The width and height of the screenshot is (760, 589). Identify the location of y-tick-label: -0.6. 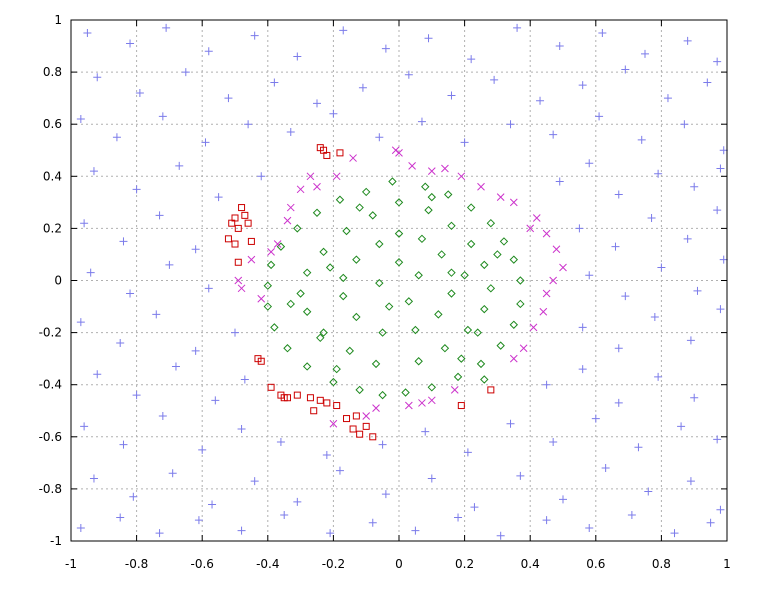
(50, 437).